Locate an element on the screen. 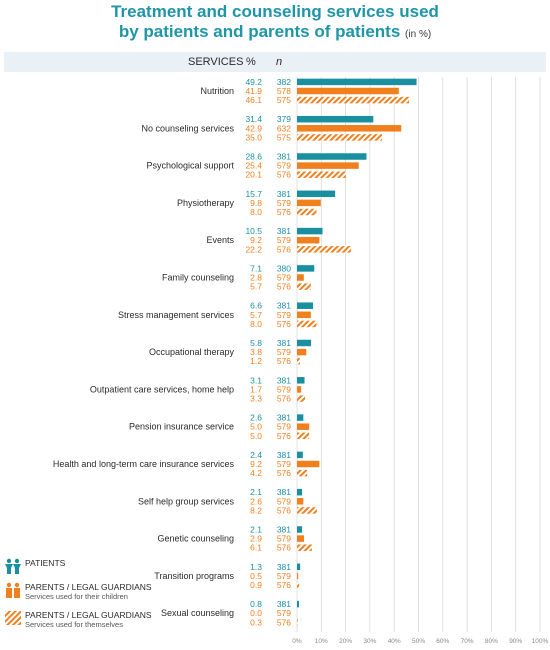 This screenshot has width=550, height=650. value-label: 6.6 is located at coordinates (256, 306).